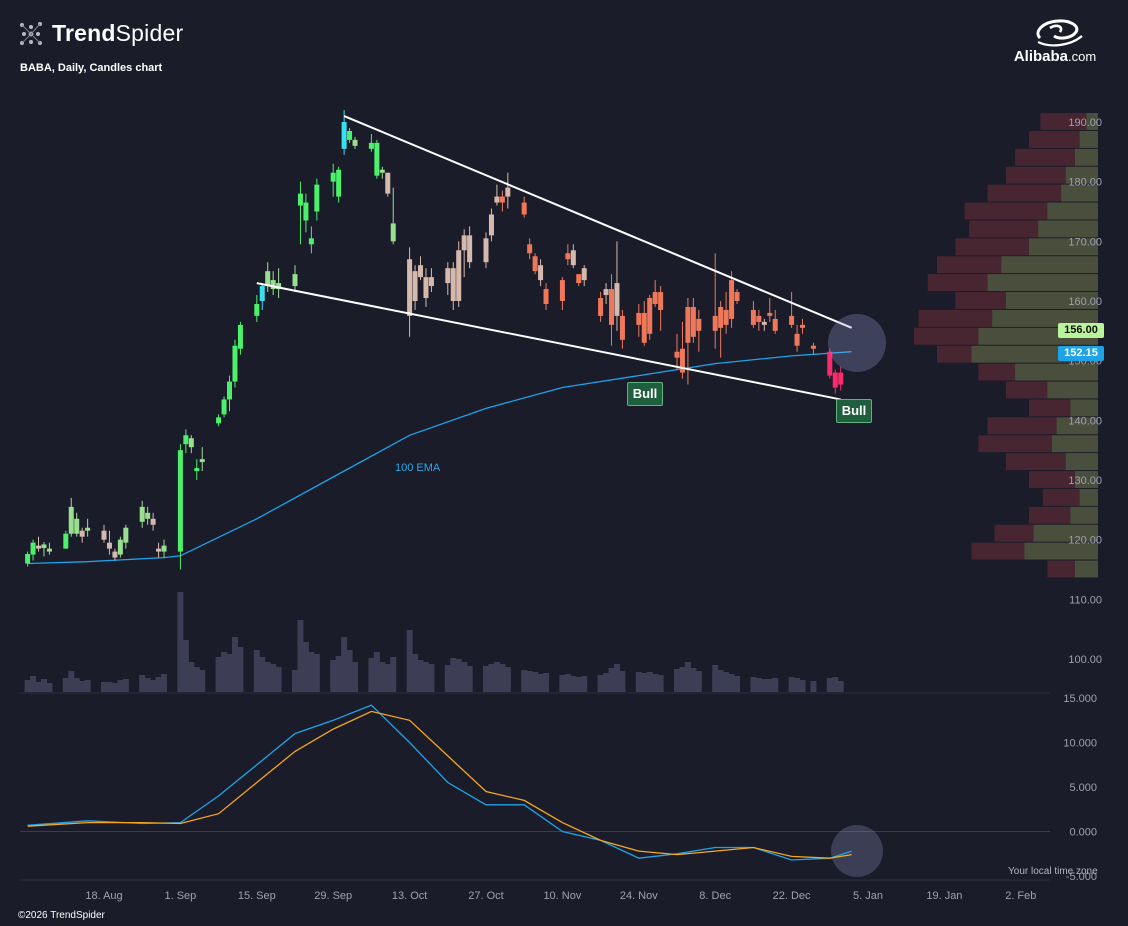 Image resolution: width=1128 pixels, height=926 pixels. Describe the element at coordinates (944, 896) in the screenshot. I see `time-tick-label: 19. Jan` at that location.